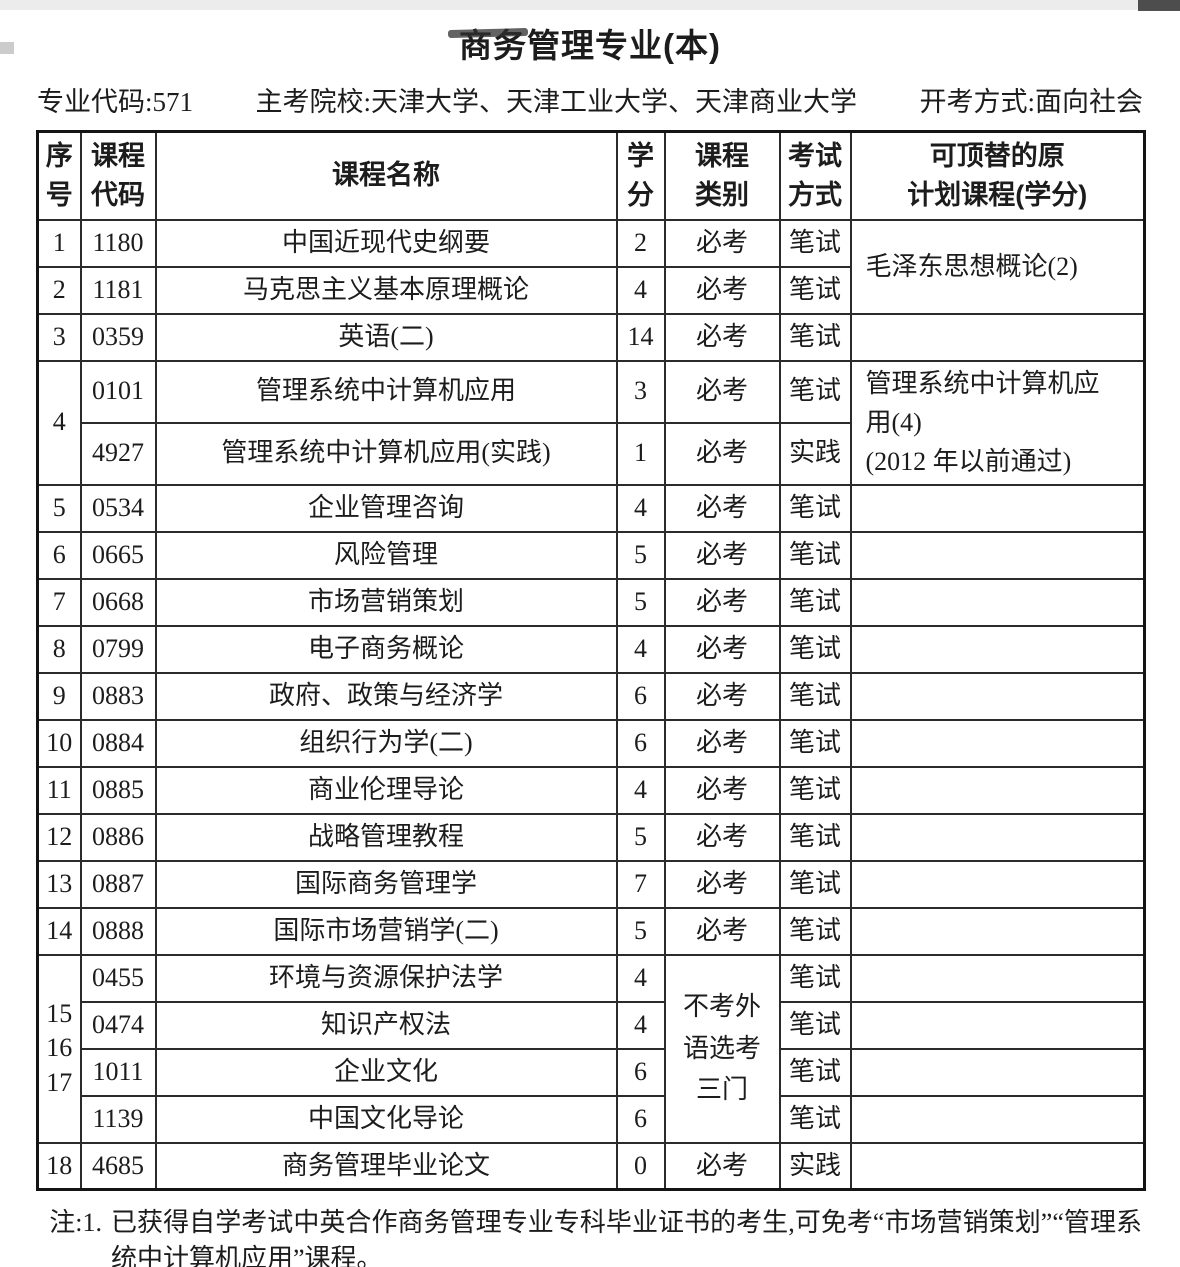 The height and width of the screenshot is (1267, 1180). I want to click on table-row: 6 0665 风险管理 5 必考 笔试, so click(591, 555).